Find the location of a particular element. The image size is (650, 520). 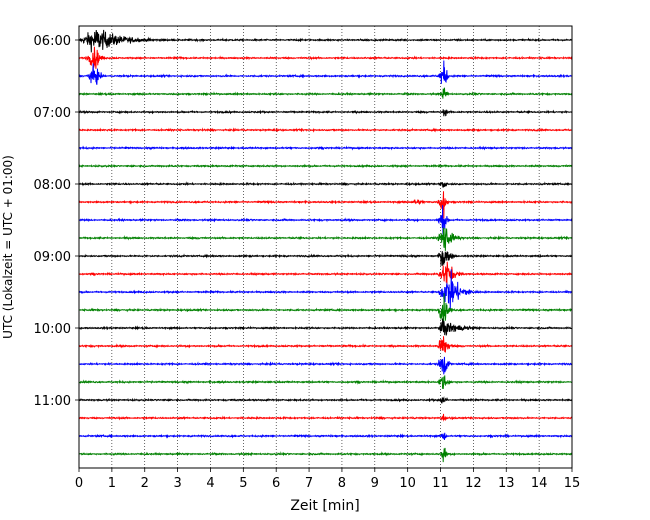

x-tick-label: 11 is located at coordinates (440, 483).